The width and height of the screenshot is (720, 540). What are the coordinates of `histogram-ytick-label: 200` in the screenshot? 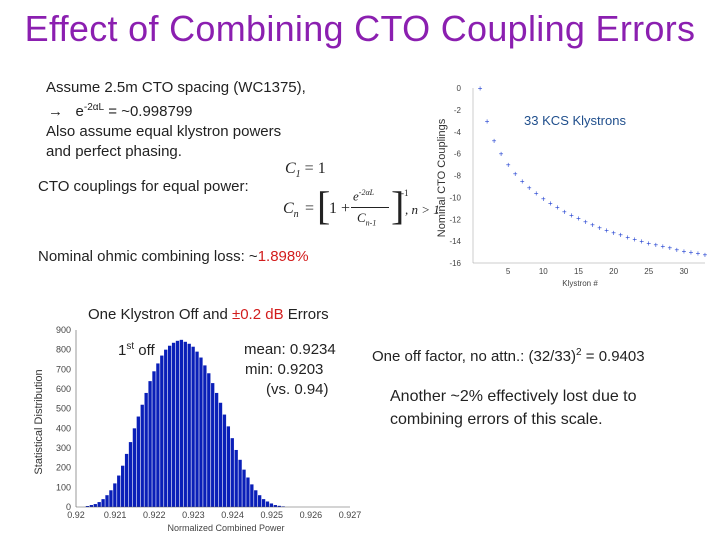 It's located at (63, 468).